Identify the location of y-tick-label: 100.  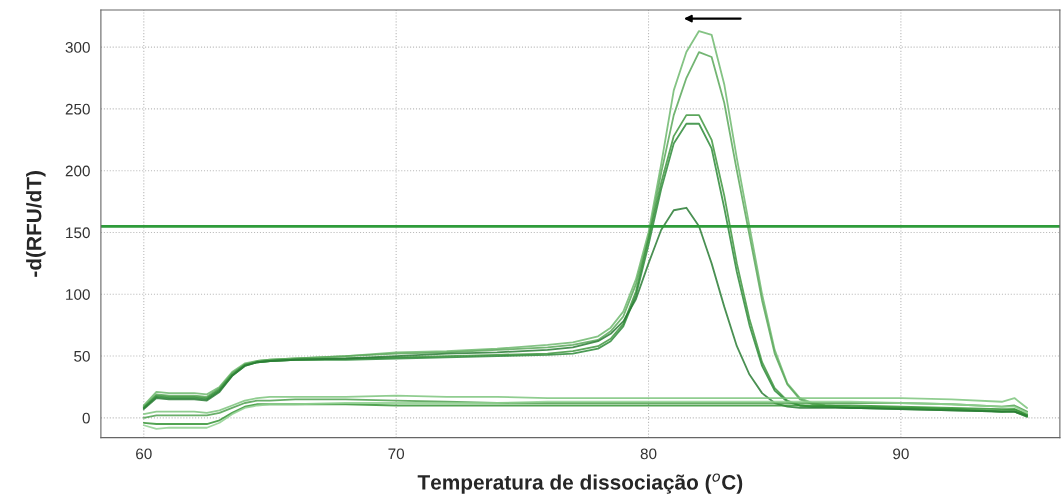
(78, 294).